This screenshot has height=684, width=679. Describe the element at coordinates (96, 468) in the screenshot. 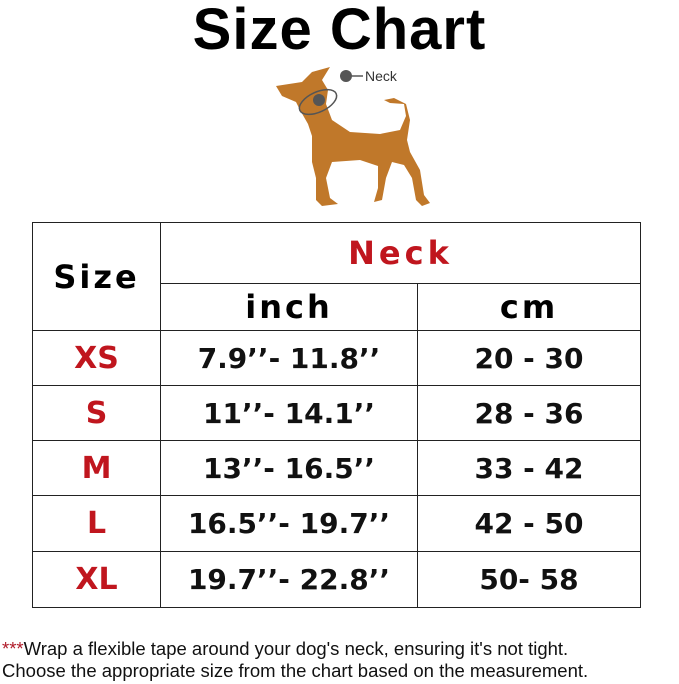

I see `size-cell: M` at that location.